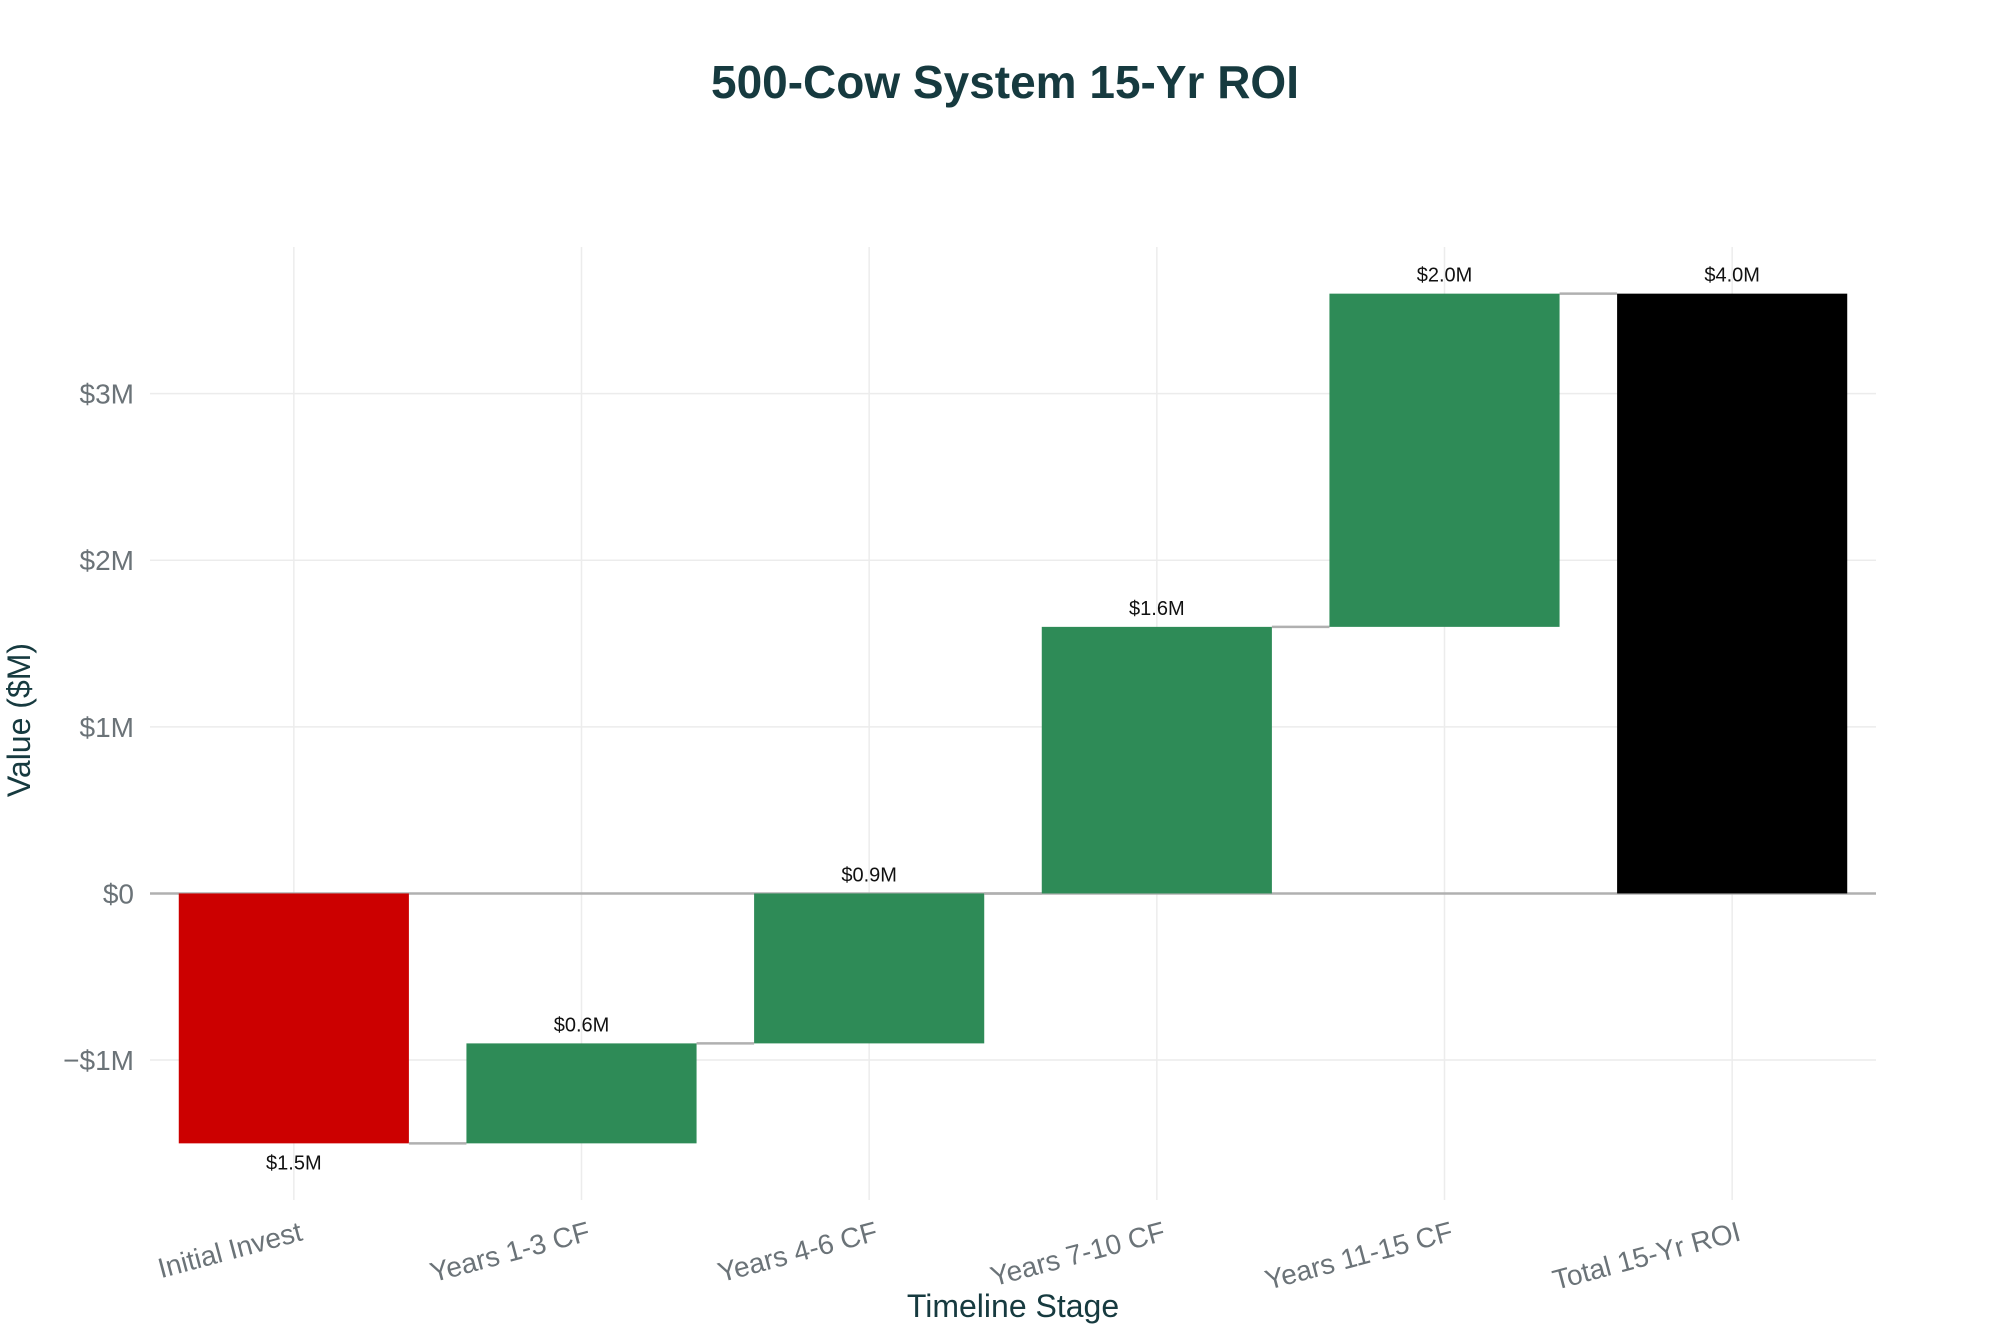 The height and width of the screenshot is (1333, 2000). I want to click on bar-years-7-10-cf, so click(1156, 760).